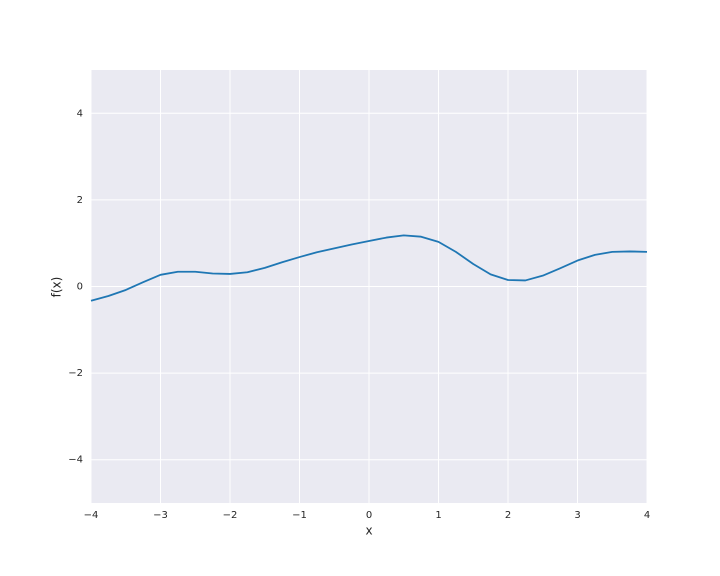 The width and height of the screenshot is (720, 576). I want to click on x-tick-label: 0, so click(369, 515).